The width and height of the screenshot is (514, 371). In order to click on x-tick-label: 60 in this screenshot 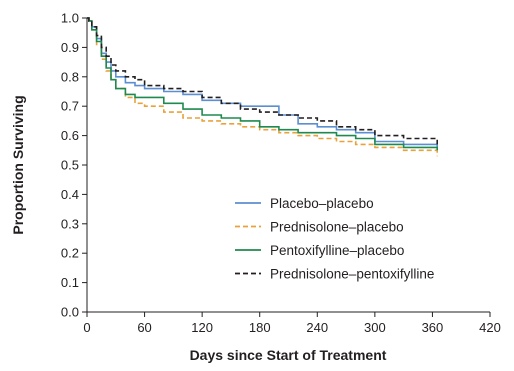, I will do `click(144, 327)`.